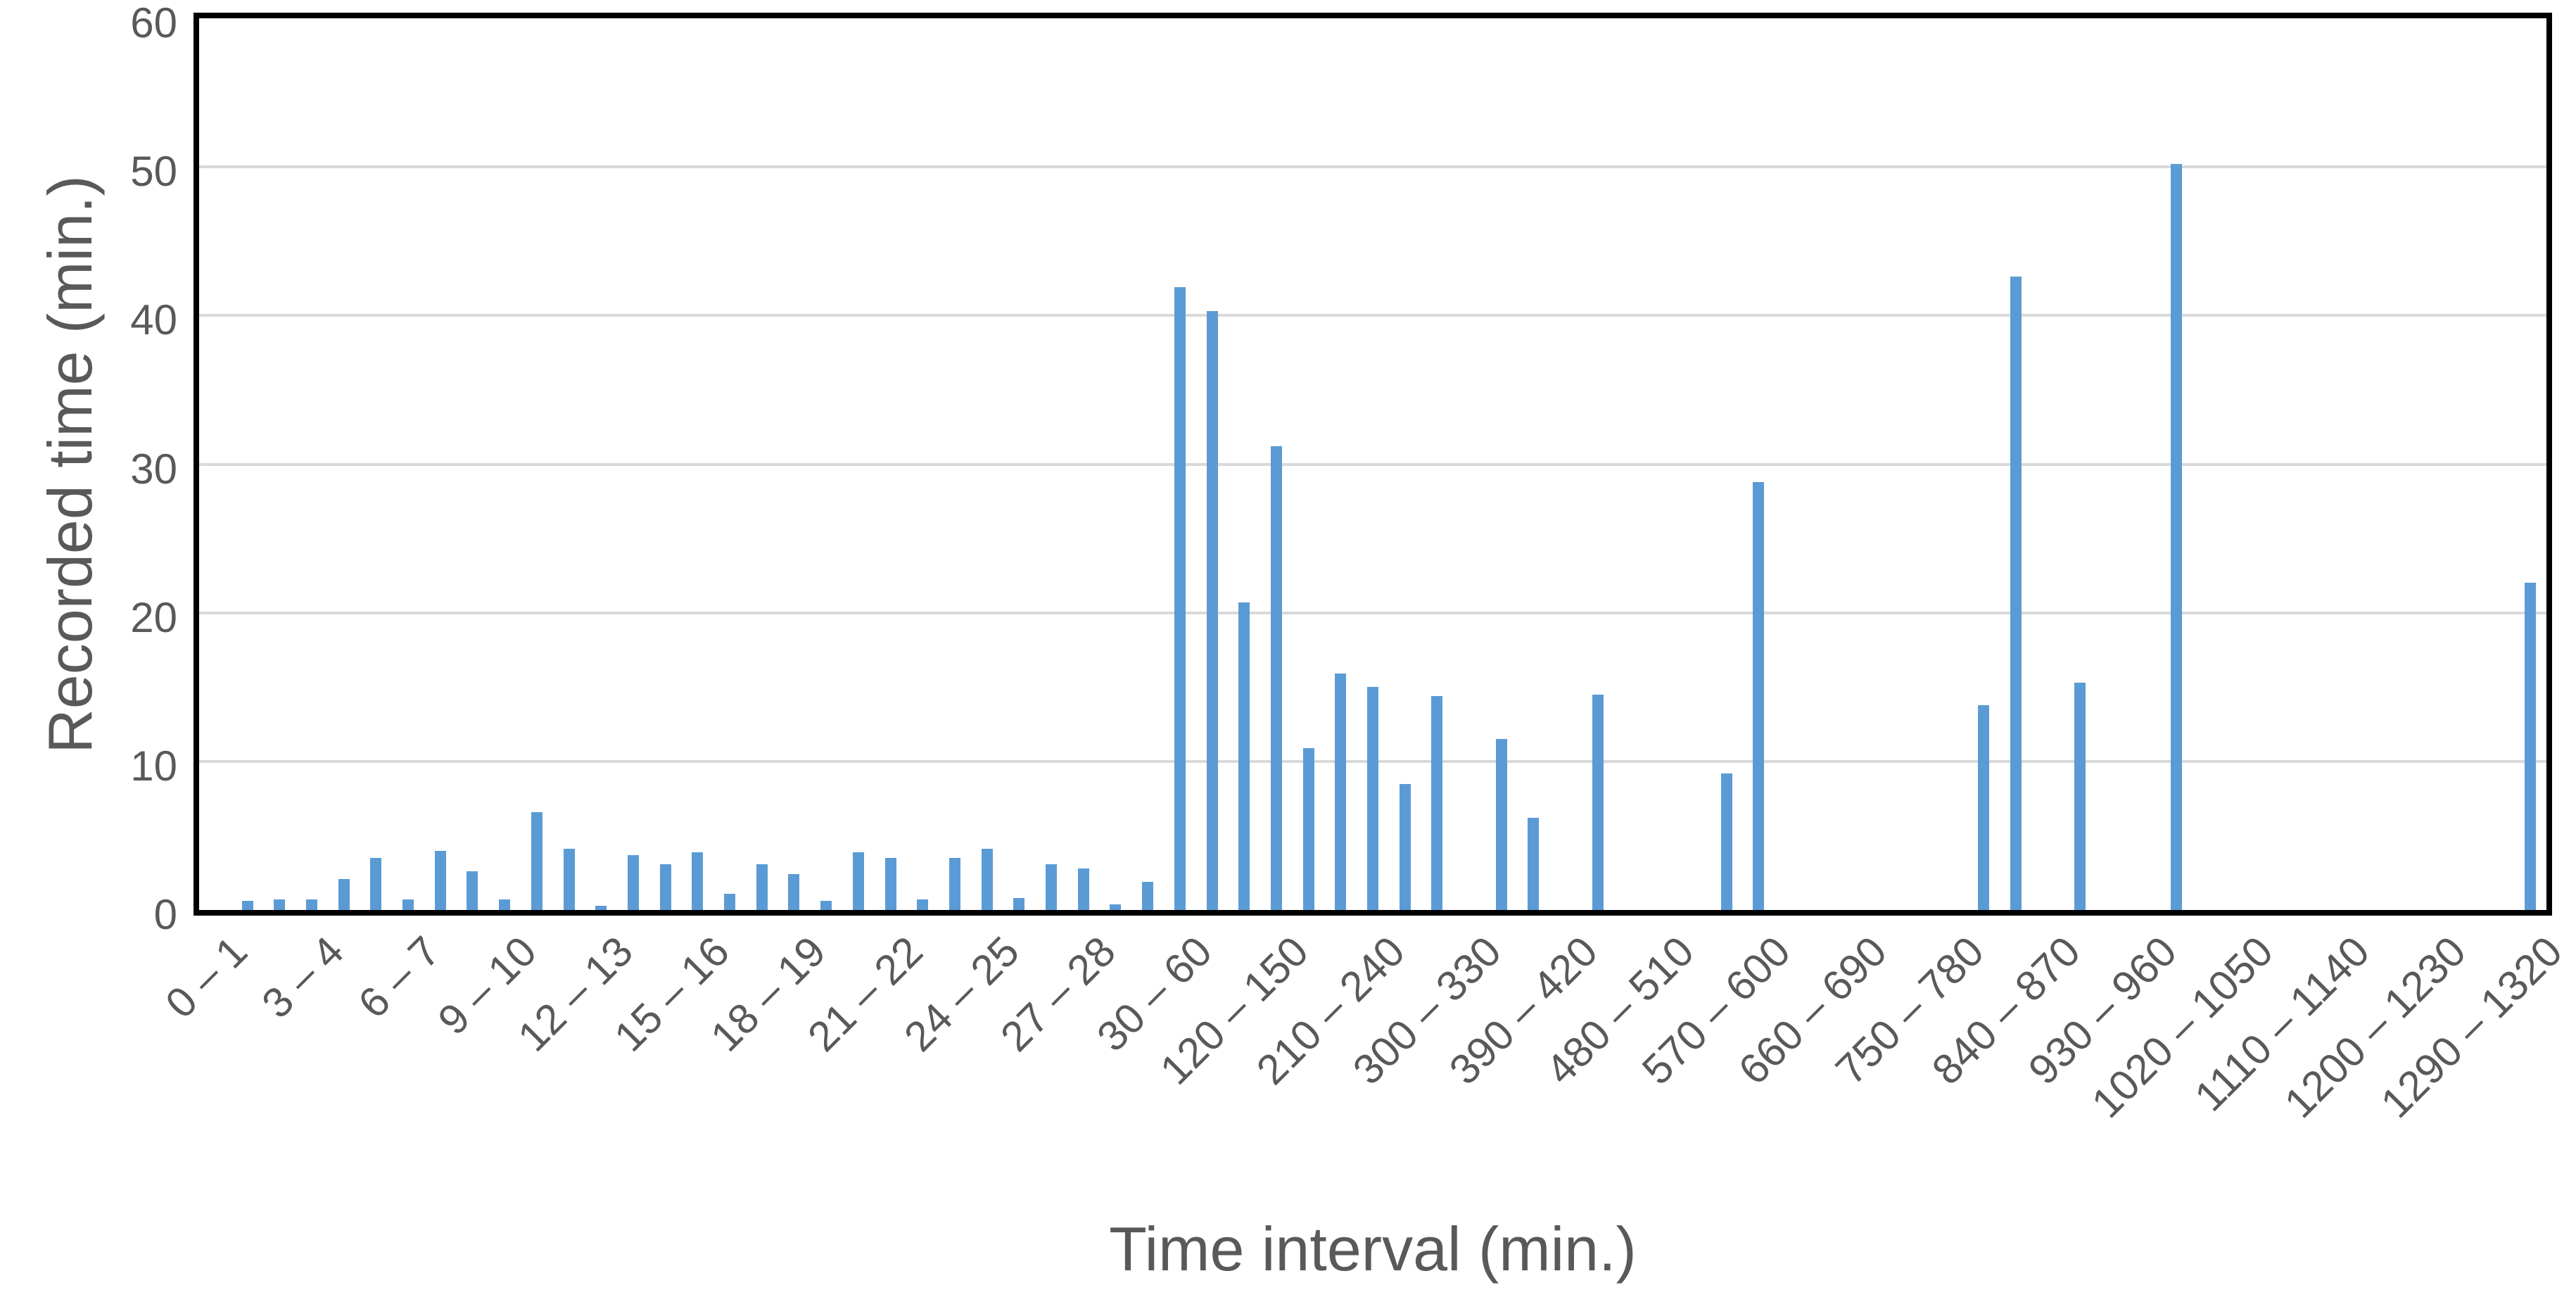 Image resolution: width=2576 pixels, height=1302 pixels. Describe the element at coordinates (440, 880) in the screenshot. I see `bar-7–8` at that location.